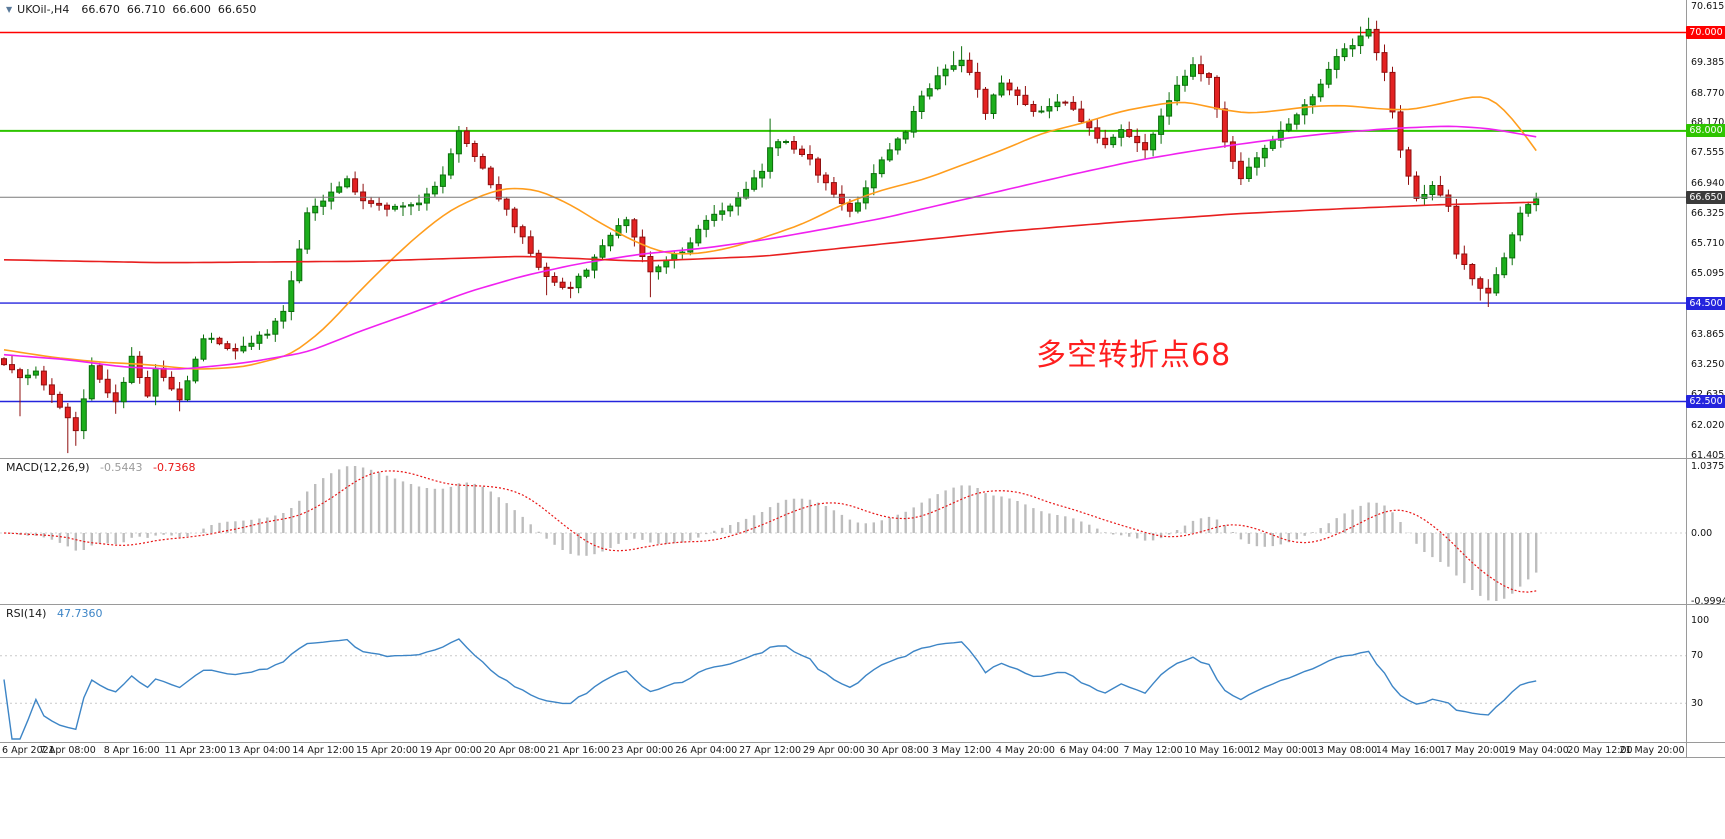  Describe the element at coordinates (1472, 750) in the screenshot. I see `time-tick-label: 17 May 20:00` at that location.